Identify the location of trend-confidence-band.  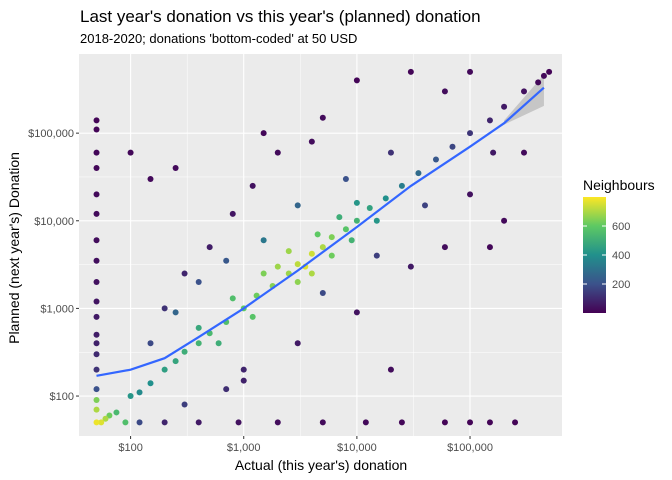
(524, 99).